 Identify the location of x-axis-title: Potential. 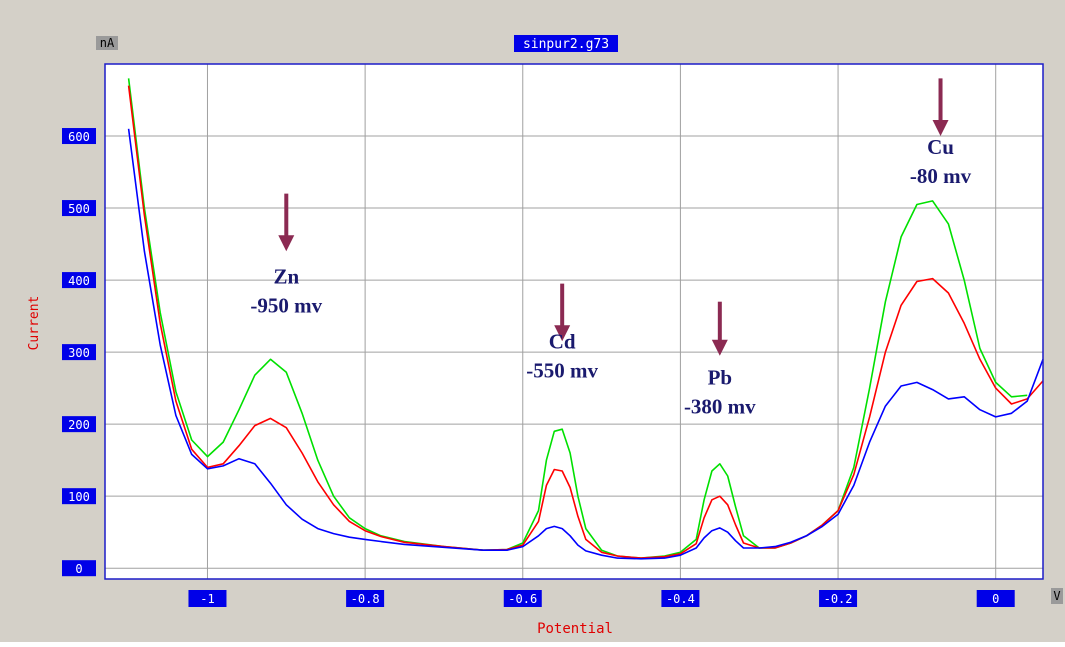
(575, 629).